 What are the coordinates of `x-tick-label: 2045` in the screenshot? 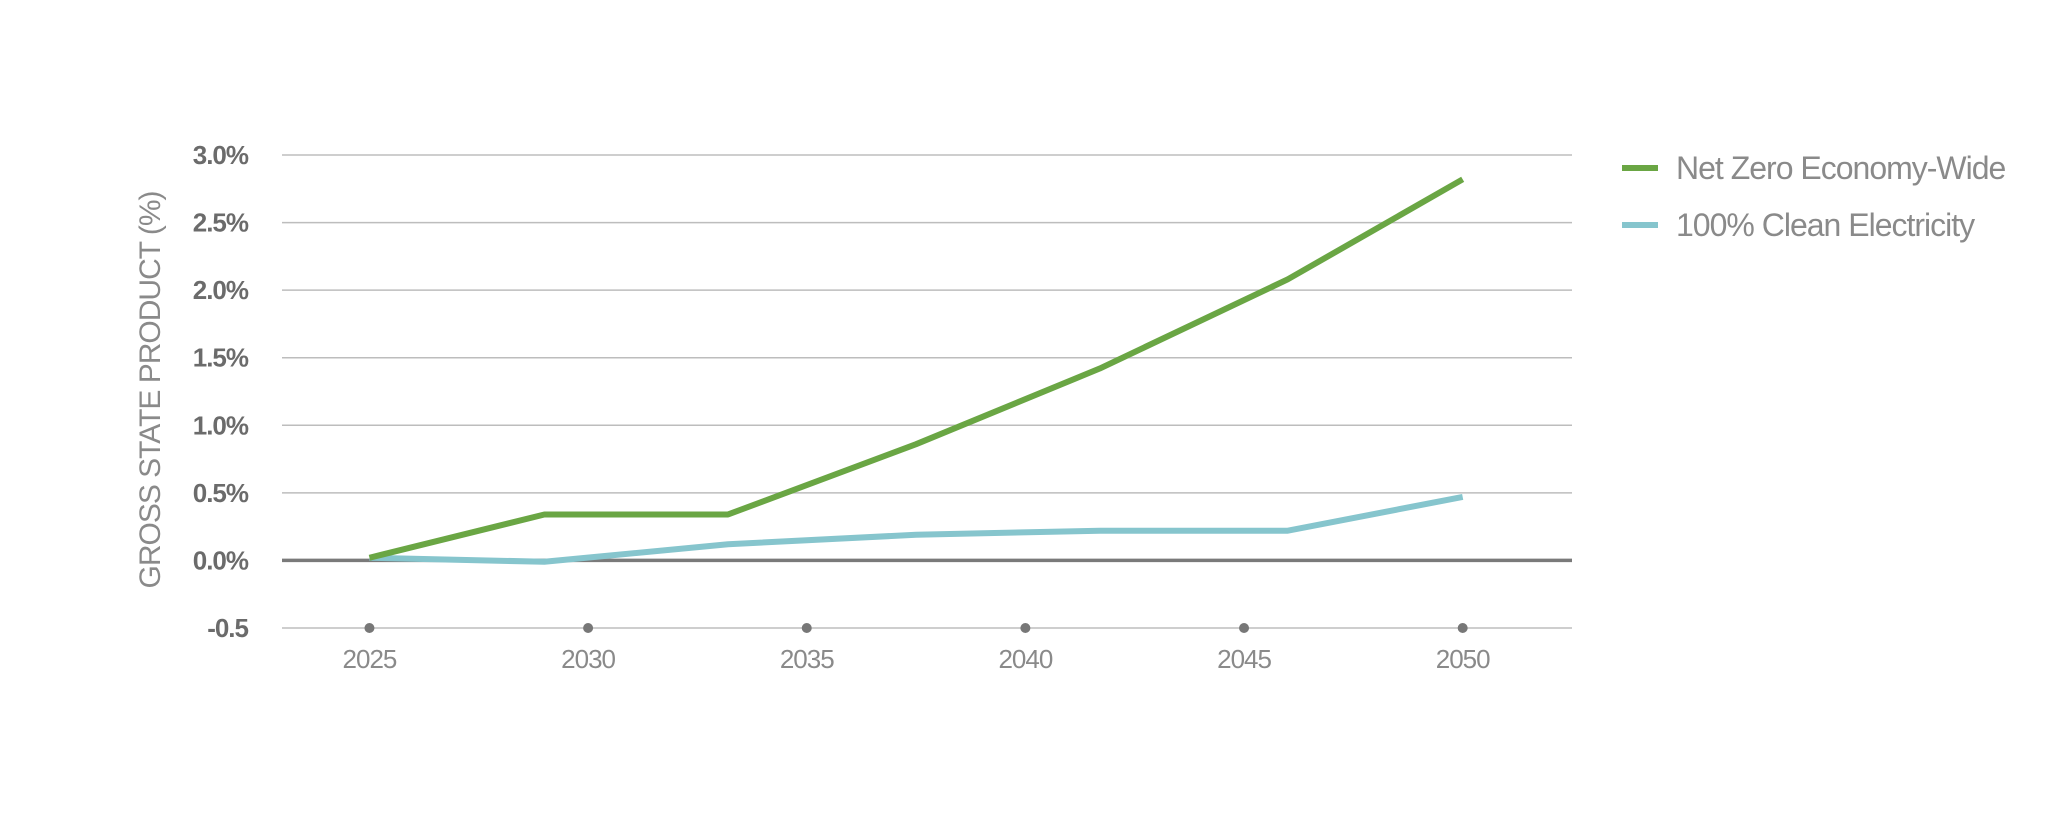 It's located at (1244, 659).